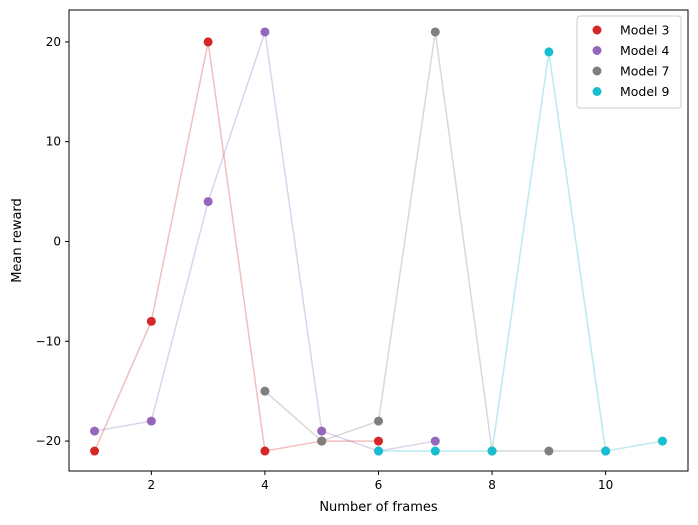 Image resolution: width=698 pixels, height=525 pixels. What do you see at coordinates (645, 50) in the screenshot?
I see `legend-label: Model 4` at bounding box center [645, 50].